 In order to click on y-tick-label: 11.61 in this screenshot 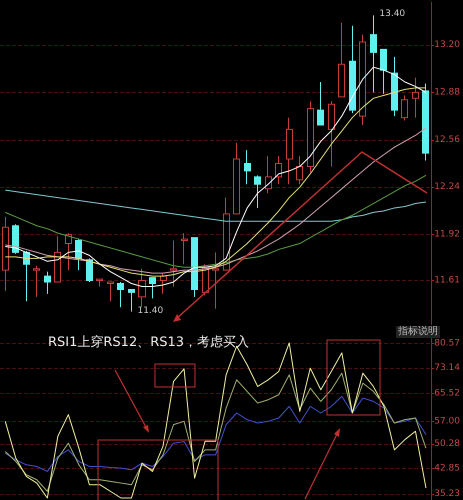, I will do `click(447, 281)`.